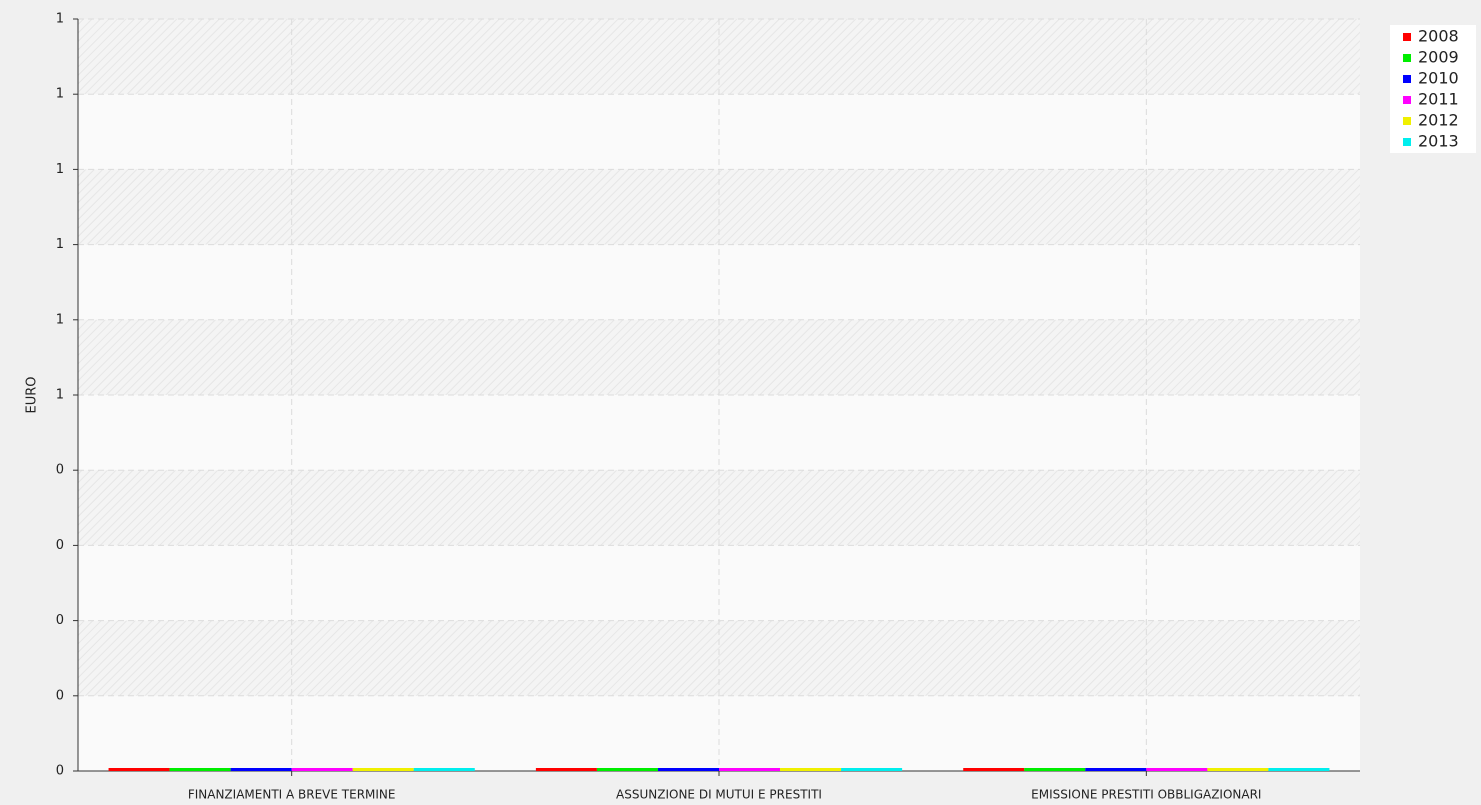 This screenshot has width=1481, height=805. I want to click on x-tick-label: FINANZIAMENTI A BREVE TERMINE, so click(292, 795).